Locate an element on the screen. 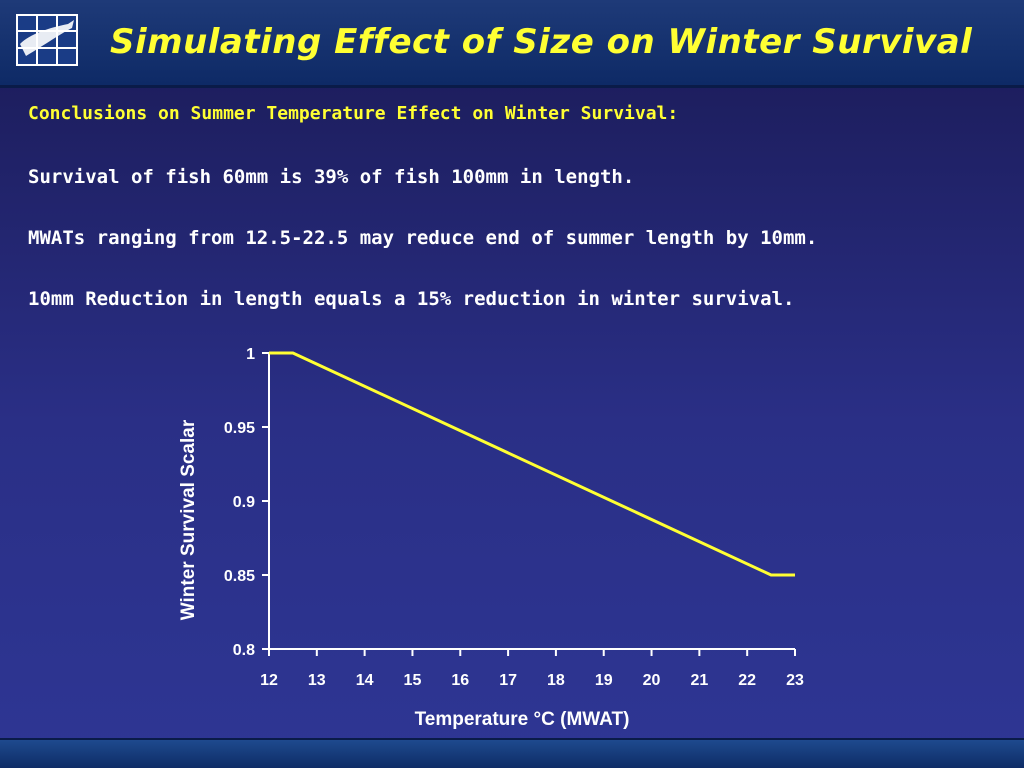 The image size is (1024, 768). x-tick-label: 16 is located at coordinates (460, 680).